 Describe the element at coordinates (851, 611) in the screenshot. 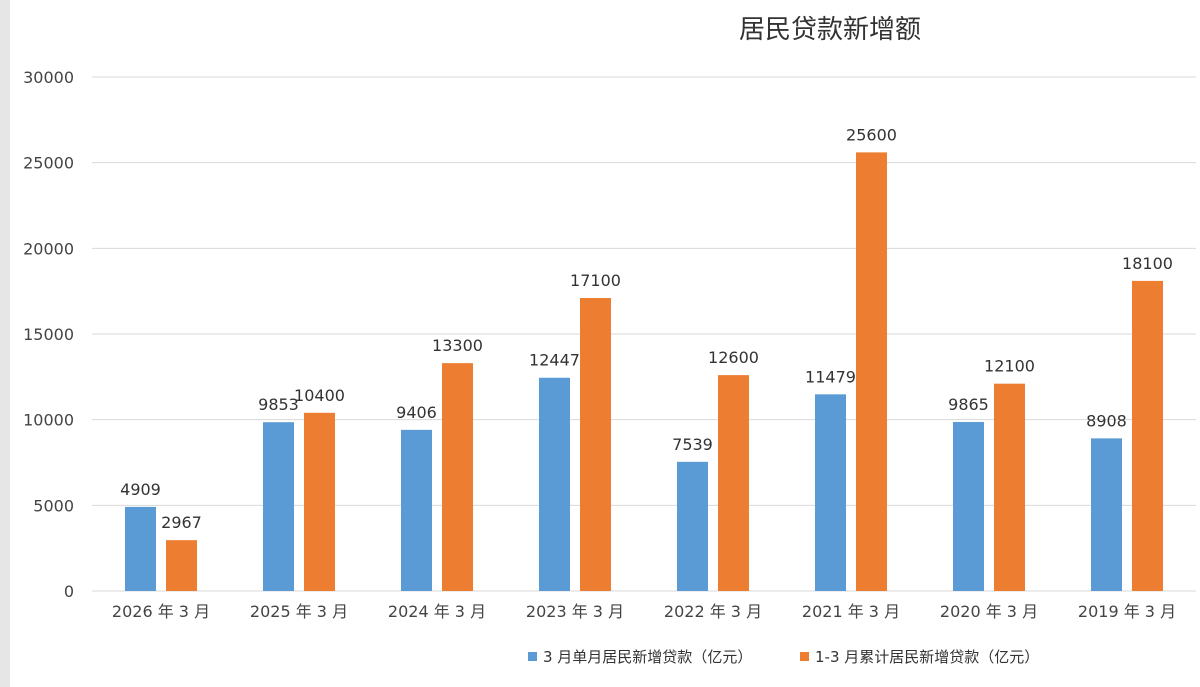

I see `x-tick-label: 2021 年 3 月` at that location.